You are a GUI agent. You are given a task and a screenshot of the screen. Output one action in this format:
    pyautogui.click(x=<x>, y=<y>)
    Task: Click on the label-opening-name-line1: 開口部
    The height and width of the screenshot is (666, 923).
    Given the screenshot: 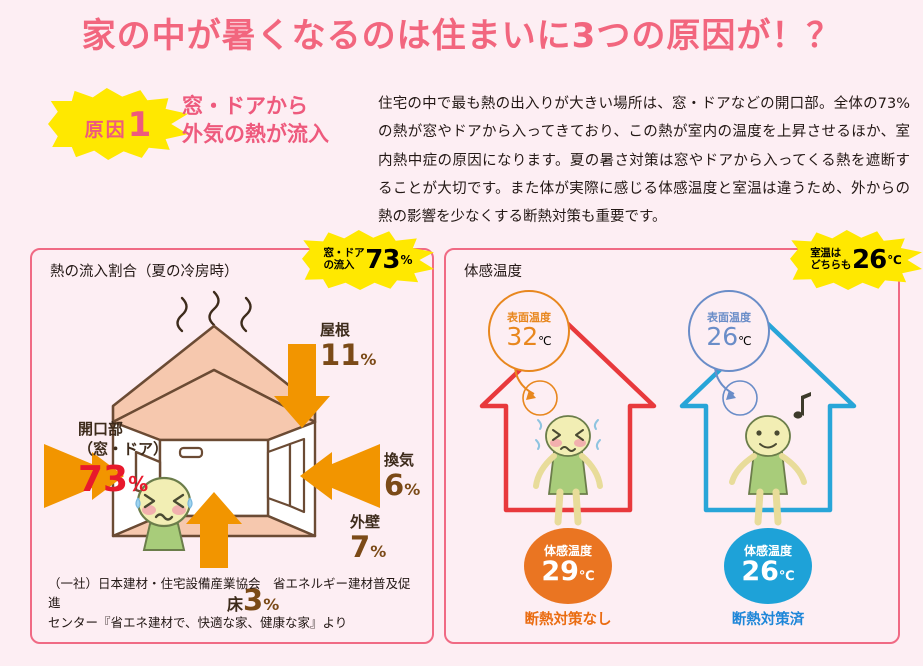 What is the action you would take?
    pyautogui.click(x=101, y=429)
    